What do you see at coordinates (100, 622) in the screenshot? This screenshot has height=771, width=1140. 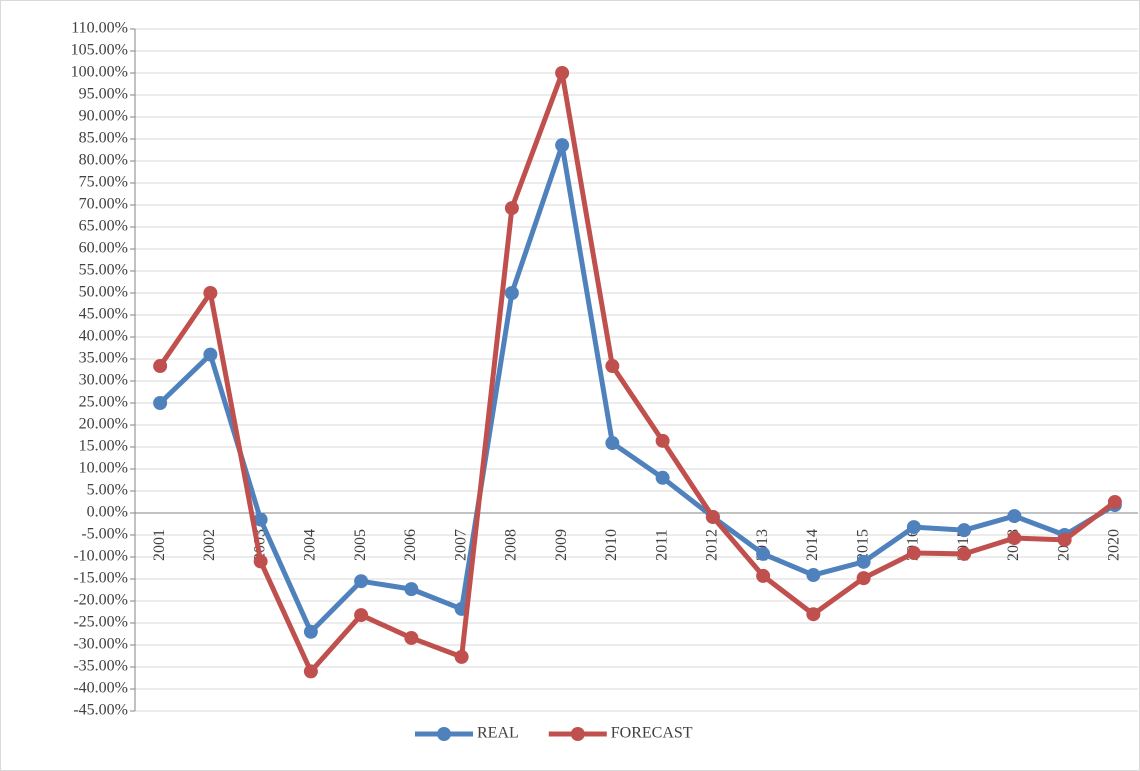 I see `y-tick-label: -25.00%` at bounding box center [100, 622].